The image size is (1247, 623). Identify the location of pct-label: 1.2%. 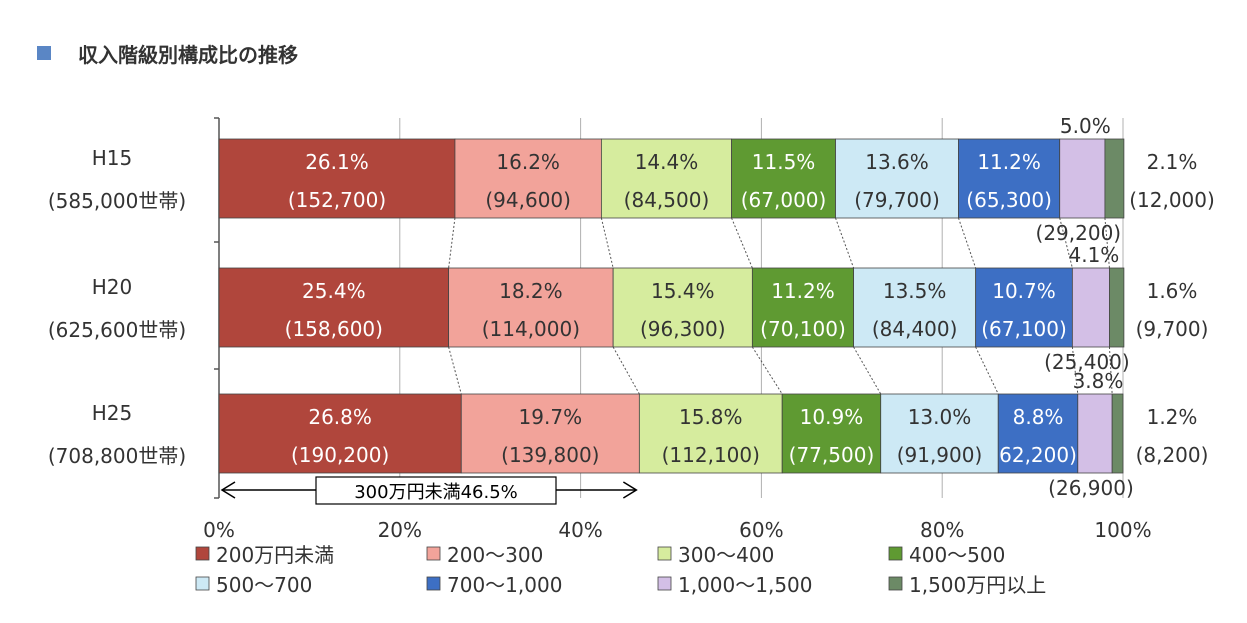
(1172, 417).